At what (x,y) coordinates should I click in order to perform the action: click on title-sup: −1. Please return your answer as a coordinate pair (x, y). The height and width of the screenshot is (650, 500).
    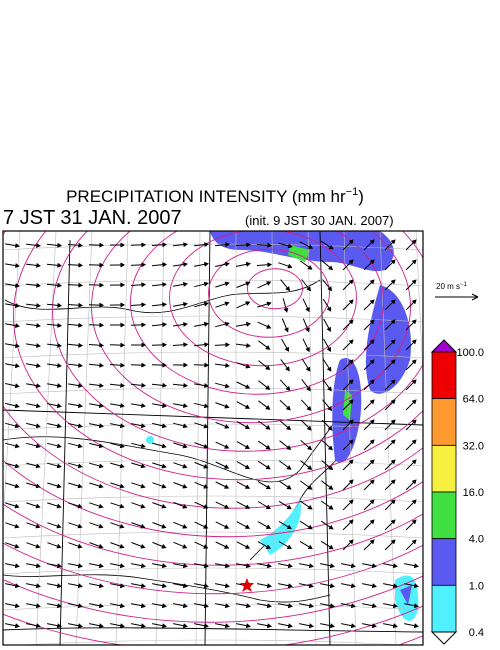
    Looking at the image, I should click on (352, 192).